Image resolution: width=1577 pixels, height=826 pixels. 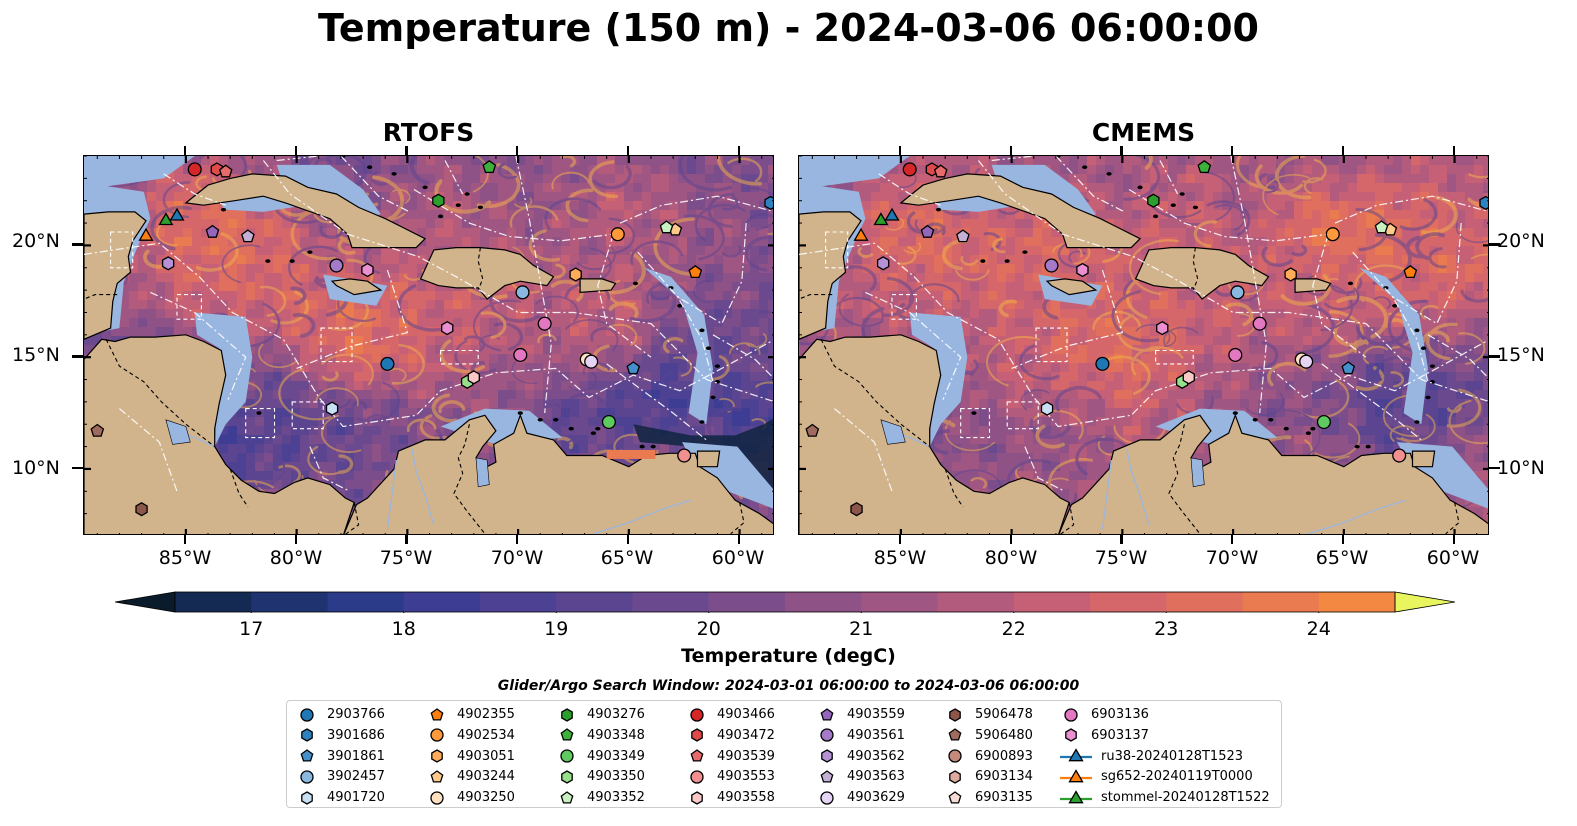 I want to click on legend-label: 4903276, so click(x=616, y=714).